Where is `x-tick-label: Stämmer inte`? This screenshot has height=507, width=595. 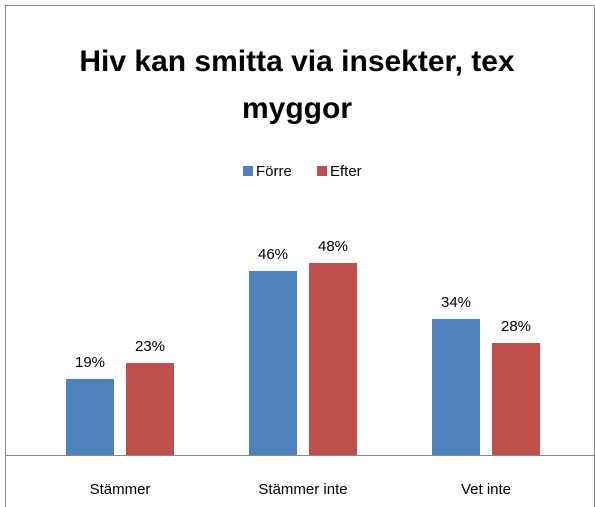
x-tick-label: Stämmer inte is located at coordinates (302, 489).